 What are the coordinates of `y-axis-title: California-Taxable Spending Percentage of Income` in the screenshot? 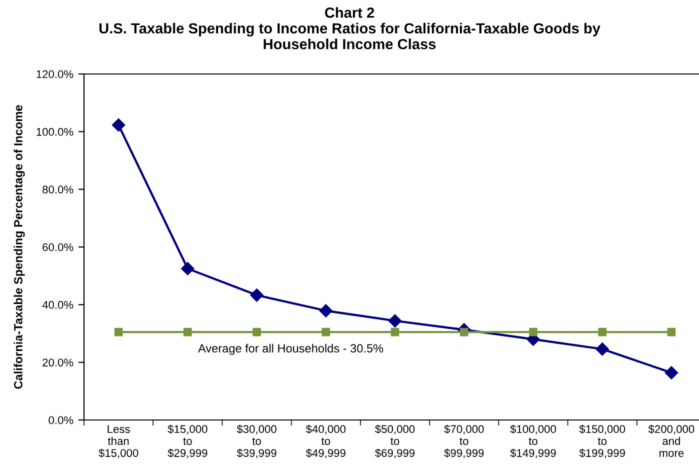 It's located at (19, 247).